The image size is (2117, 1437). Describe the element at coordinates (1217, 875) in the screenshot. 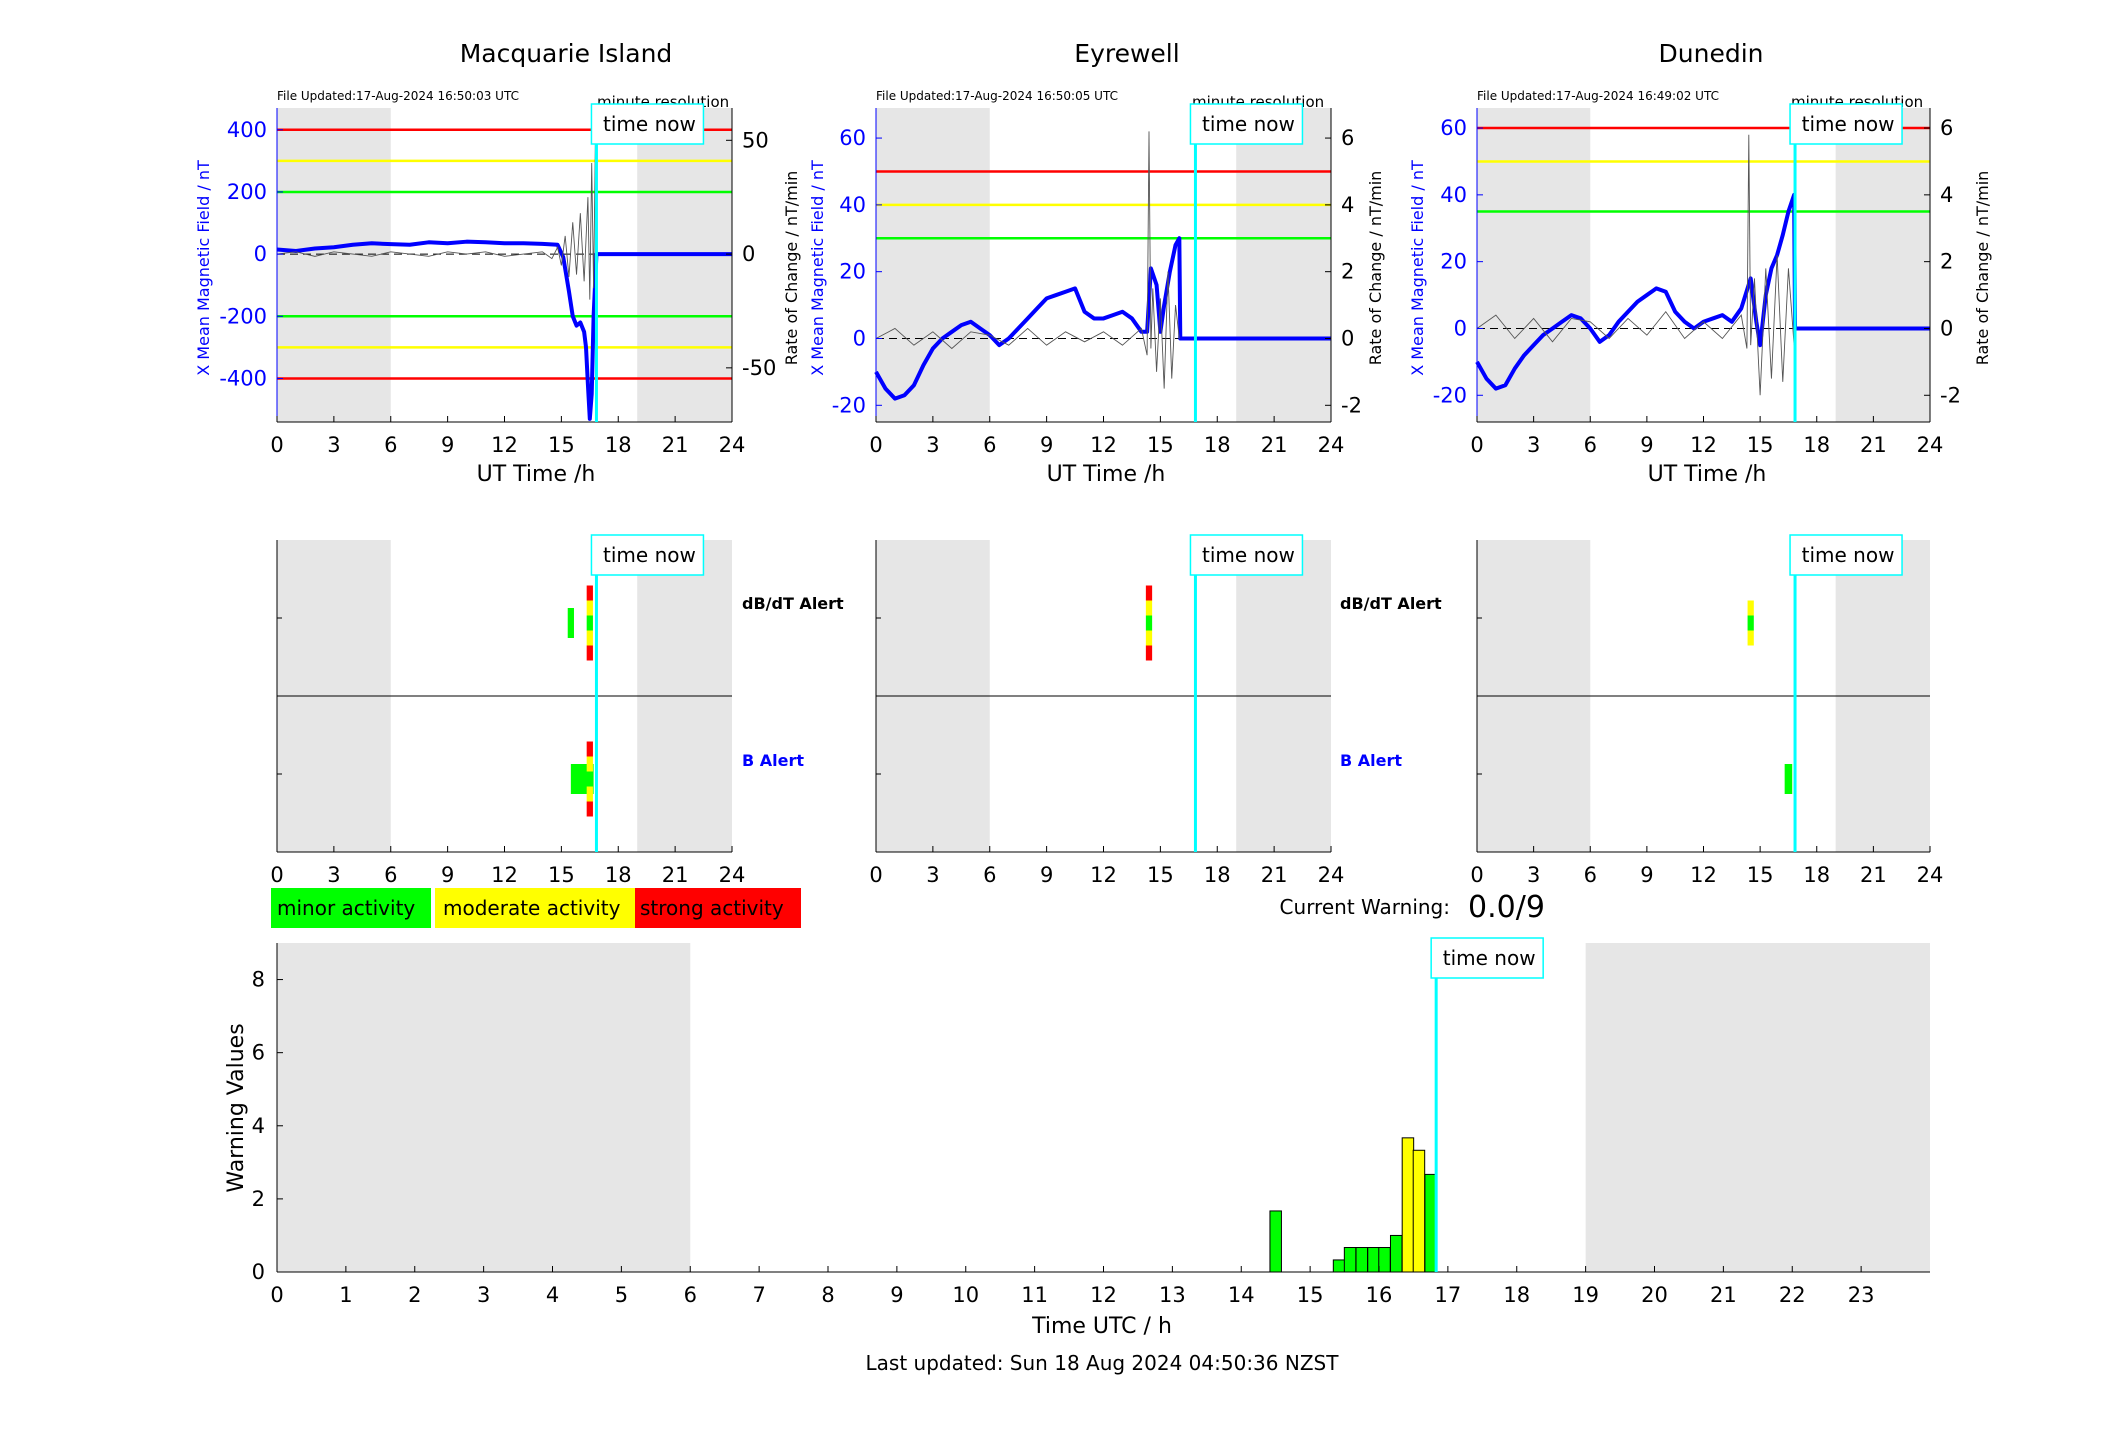

I see `alert-x-axis-eyrewell-tick-label: 18` at that location.